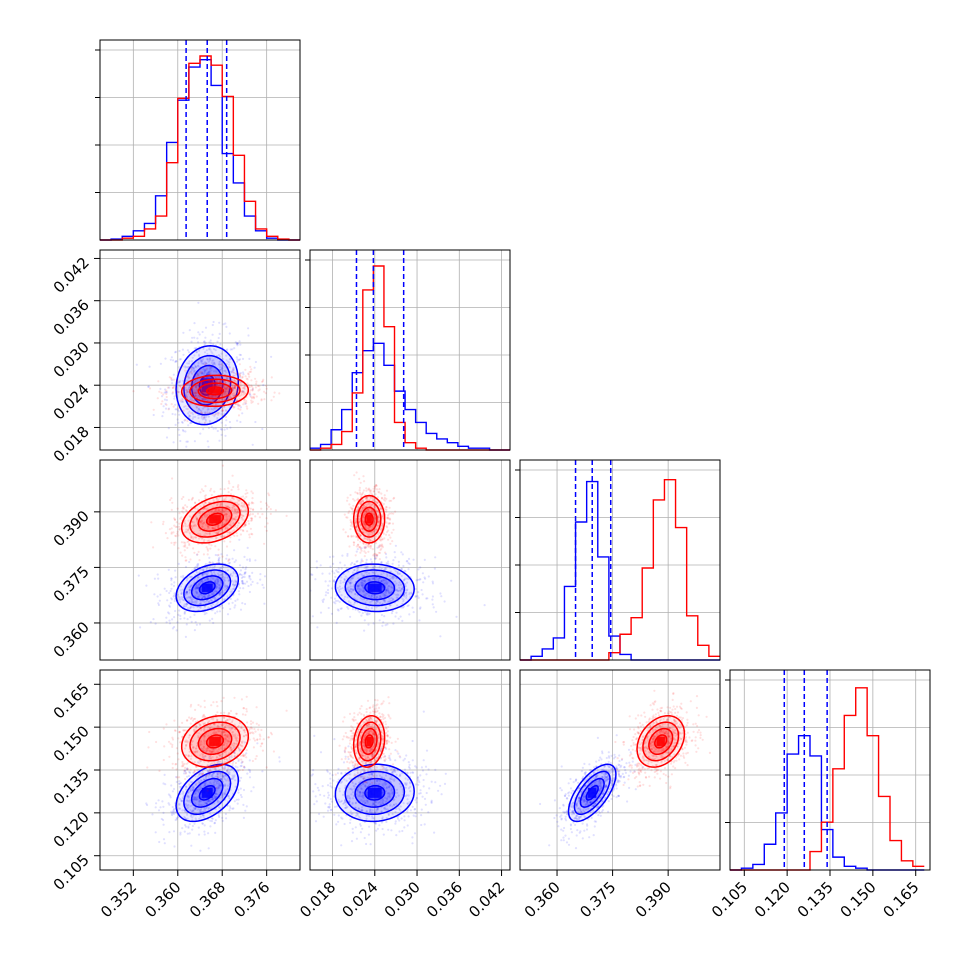 This screenshot has width=970, height=970. What do you see at coordinates (207, 385) in the screenshot?
I see `contour-blue` at bounding box center [207, 385].